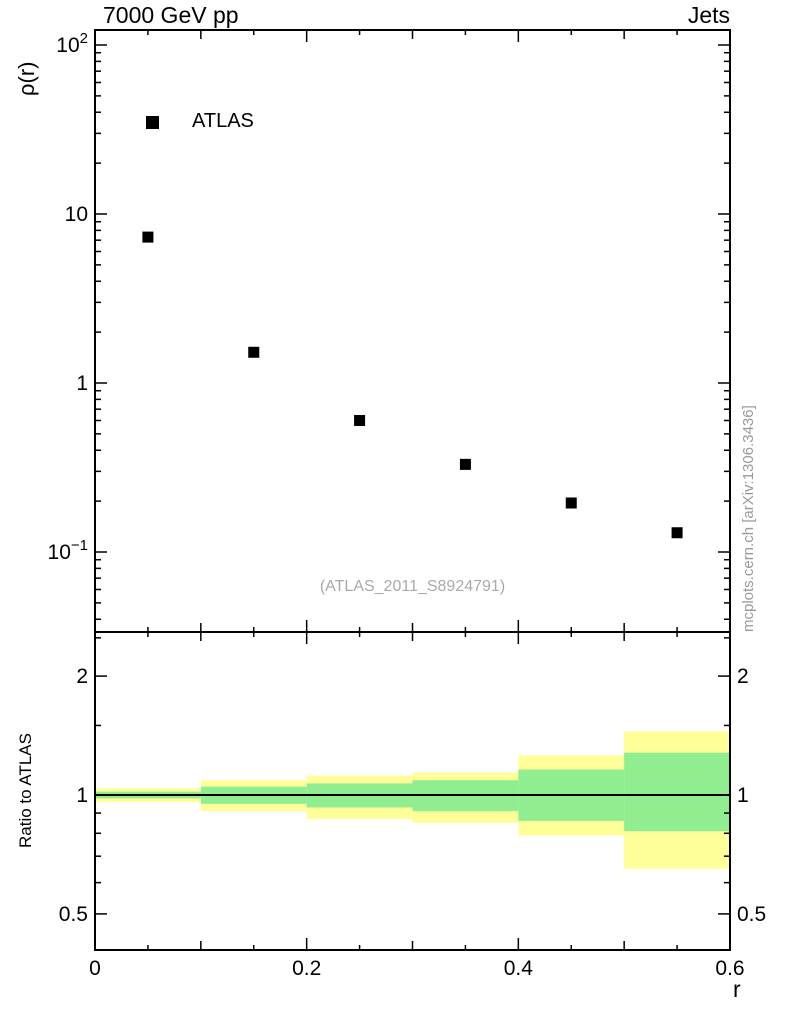  What do you see at coordinates (412, 586) in the screenshot?
I see `analysis-id-watermark: (ATLAS_2011_S8924791)` at bounding box center [412, 586].